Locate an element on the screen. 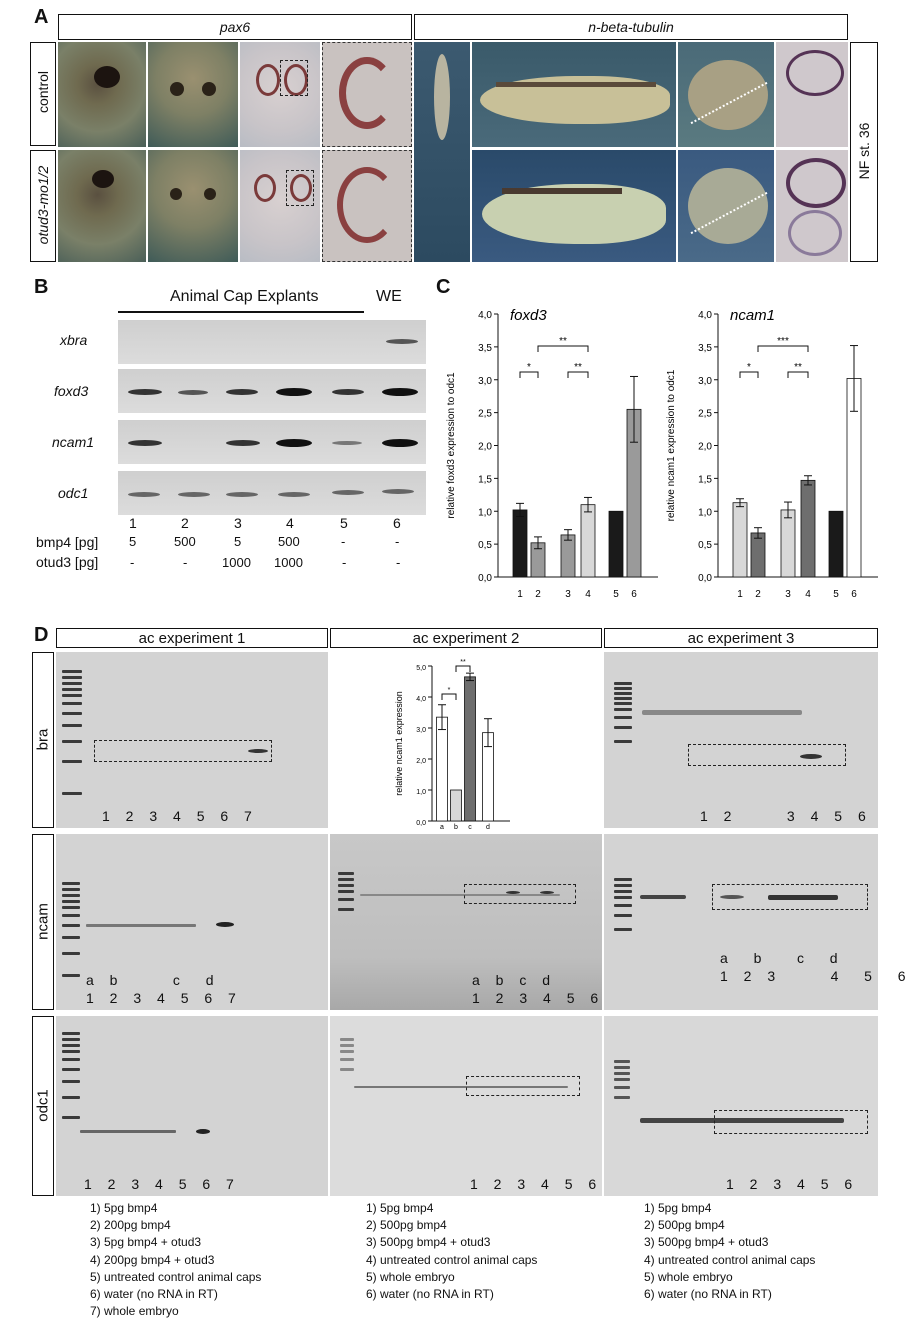 The width and height of the screenshot is (917, 1336). x-tick-label: a is located at coordinates (442, 827).